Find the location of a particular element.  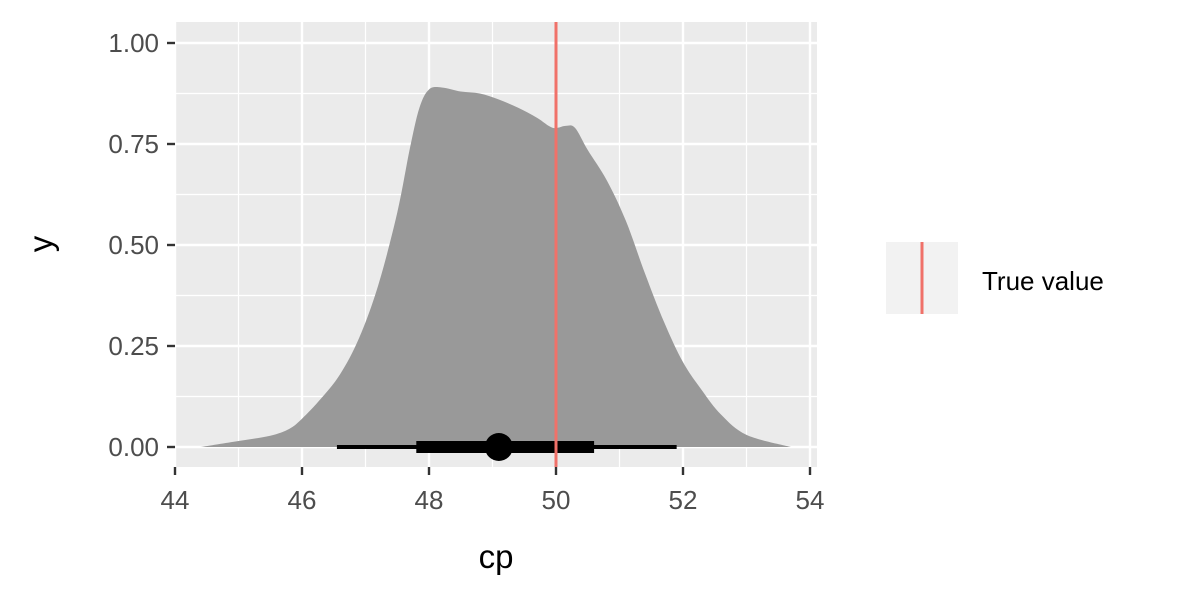

y-axis-title: y is located at coordinates (40, 243).